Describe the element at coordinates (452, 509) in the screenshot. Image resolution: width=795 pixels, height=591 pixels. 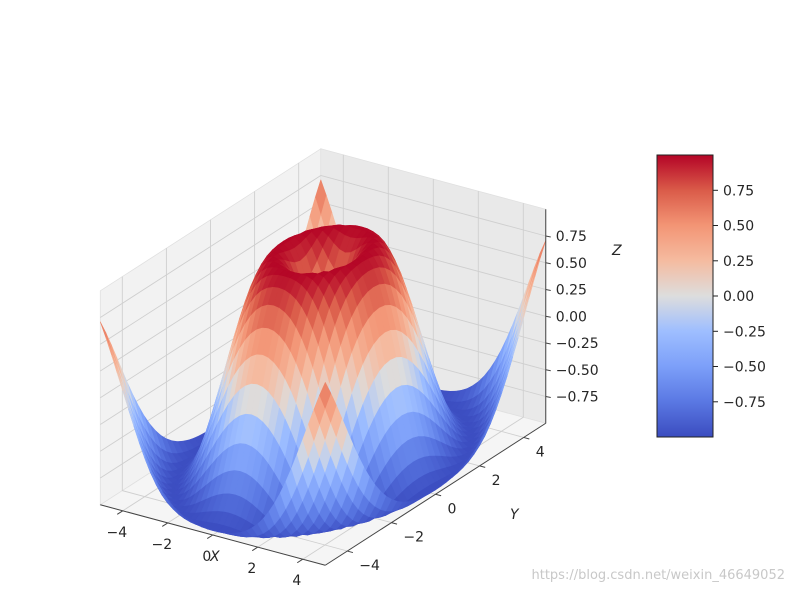
I see `y-tick-label: 0` at that location.